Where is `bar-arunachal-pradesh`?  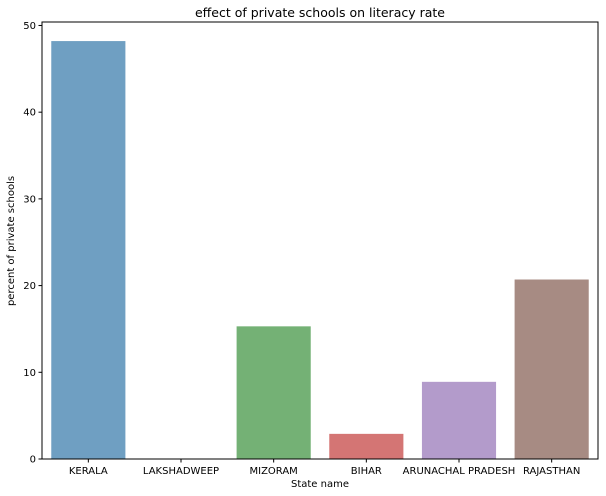 bar-arunachal-pradesh is located at coordinates (459, 420).